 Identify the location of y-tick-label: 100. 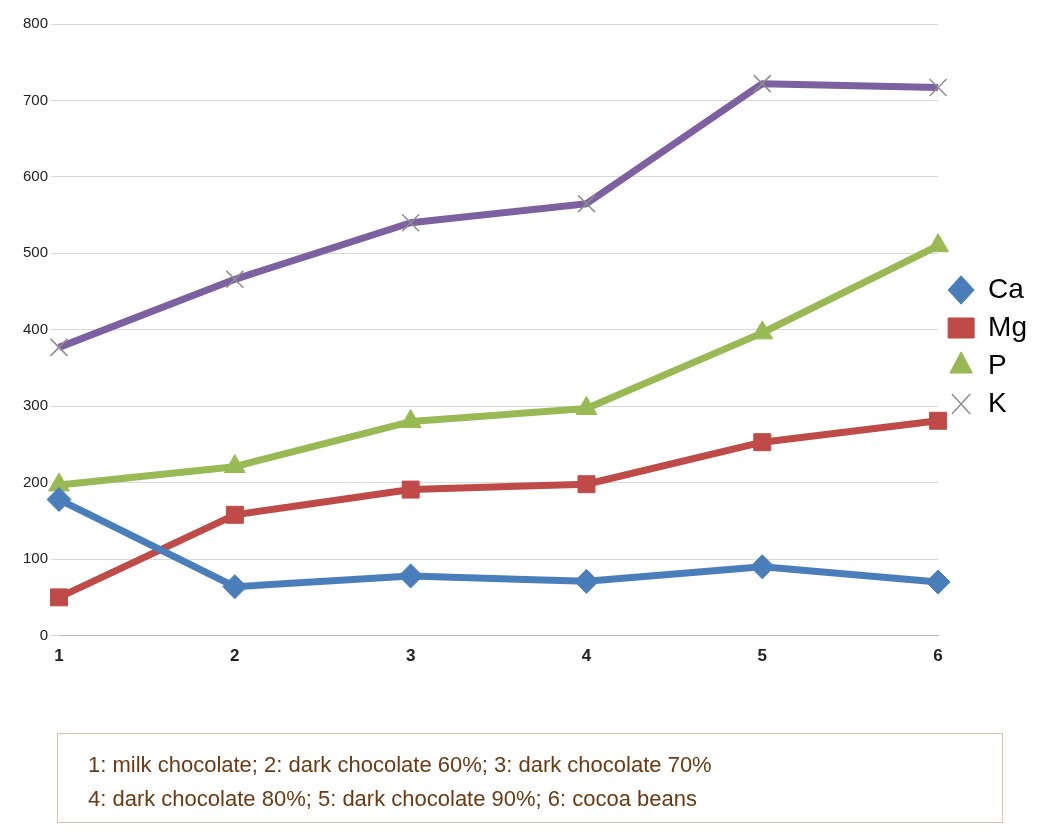
(36, 558).